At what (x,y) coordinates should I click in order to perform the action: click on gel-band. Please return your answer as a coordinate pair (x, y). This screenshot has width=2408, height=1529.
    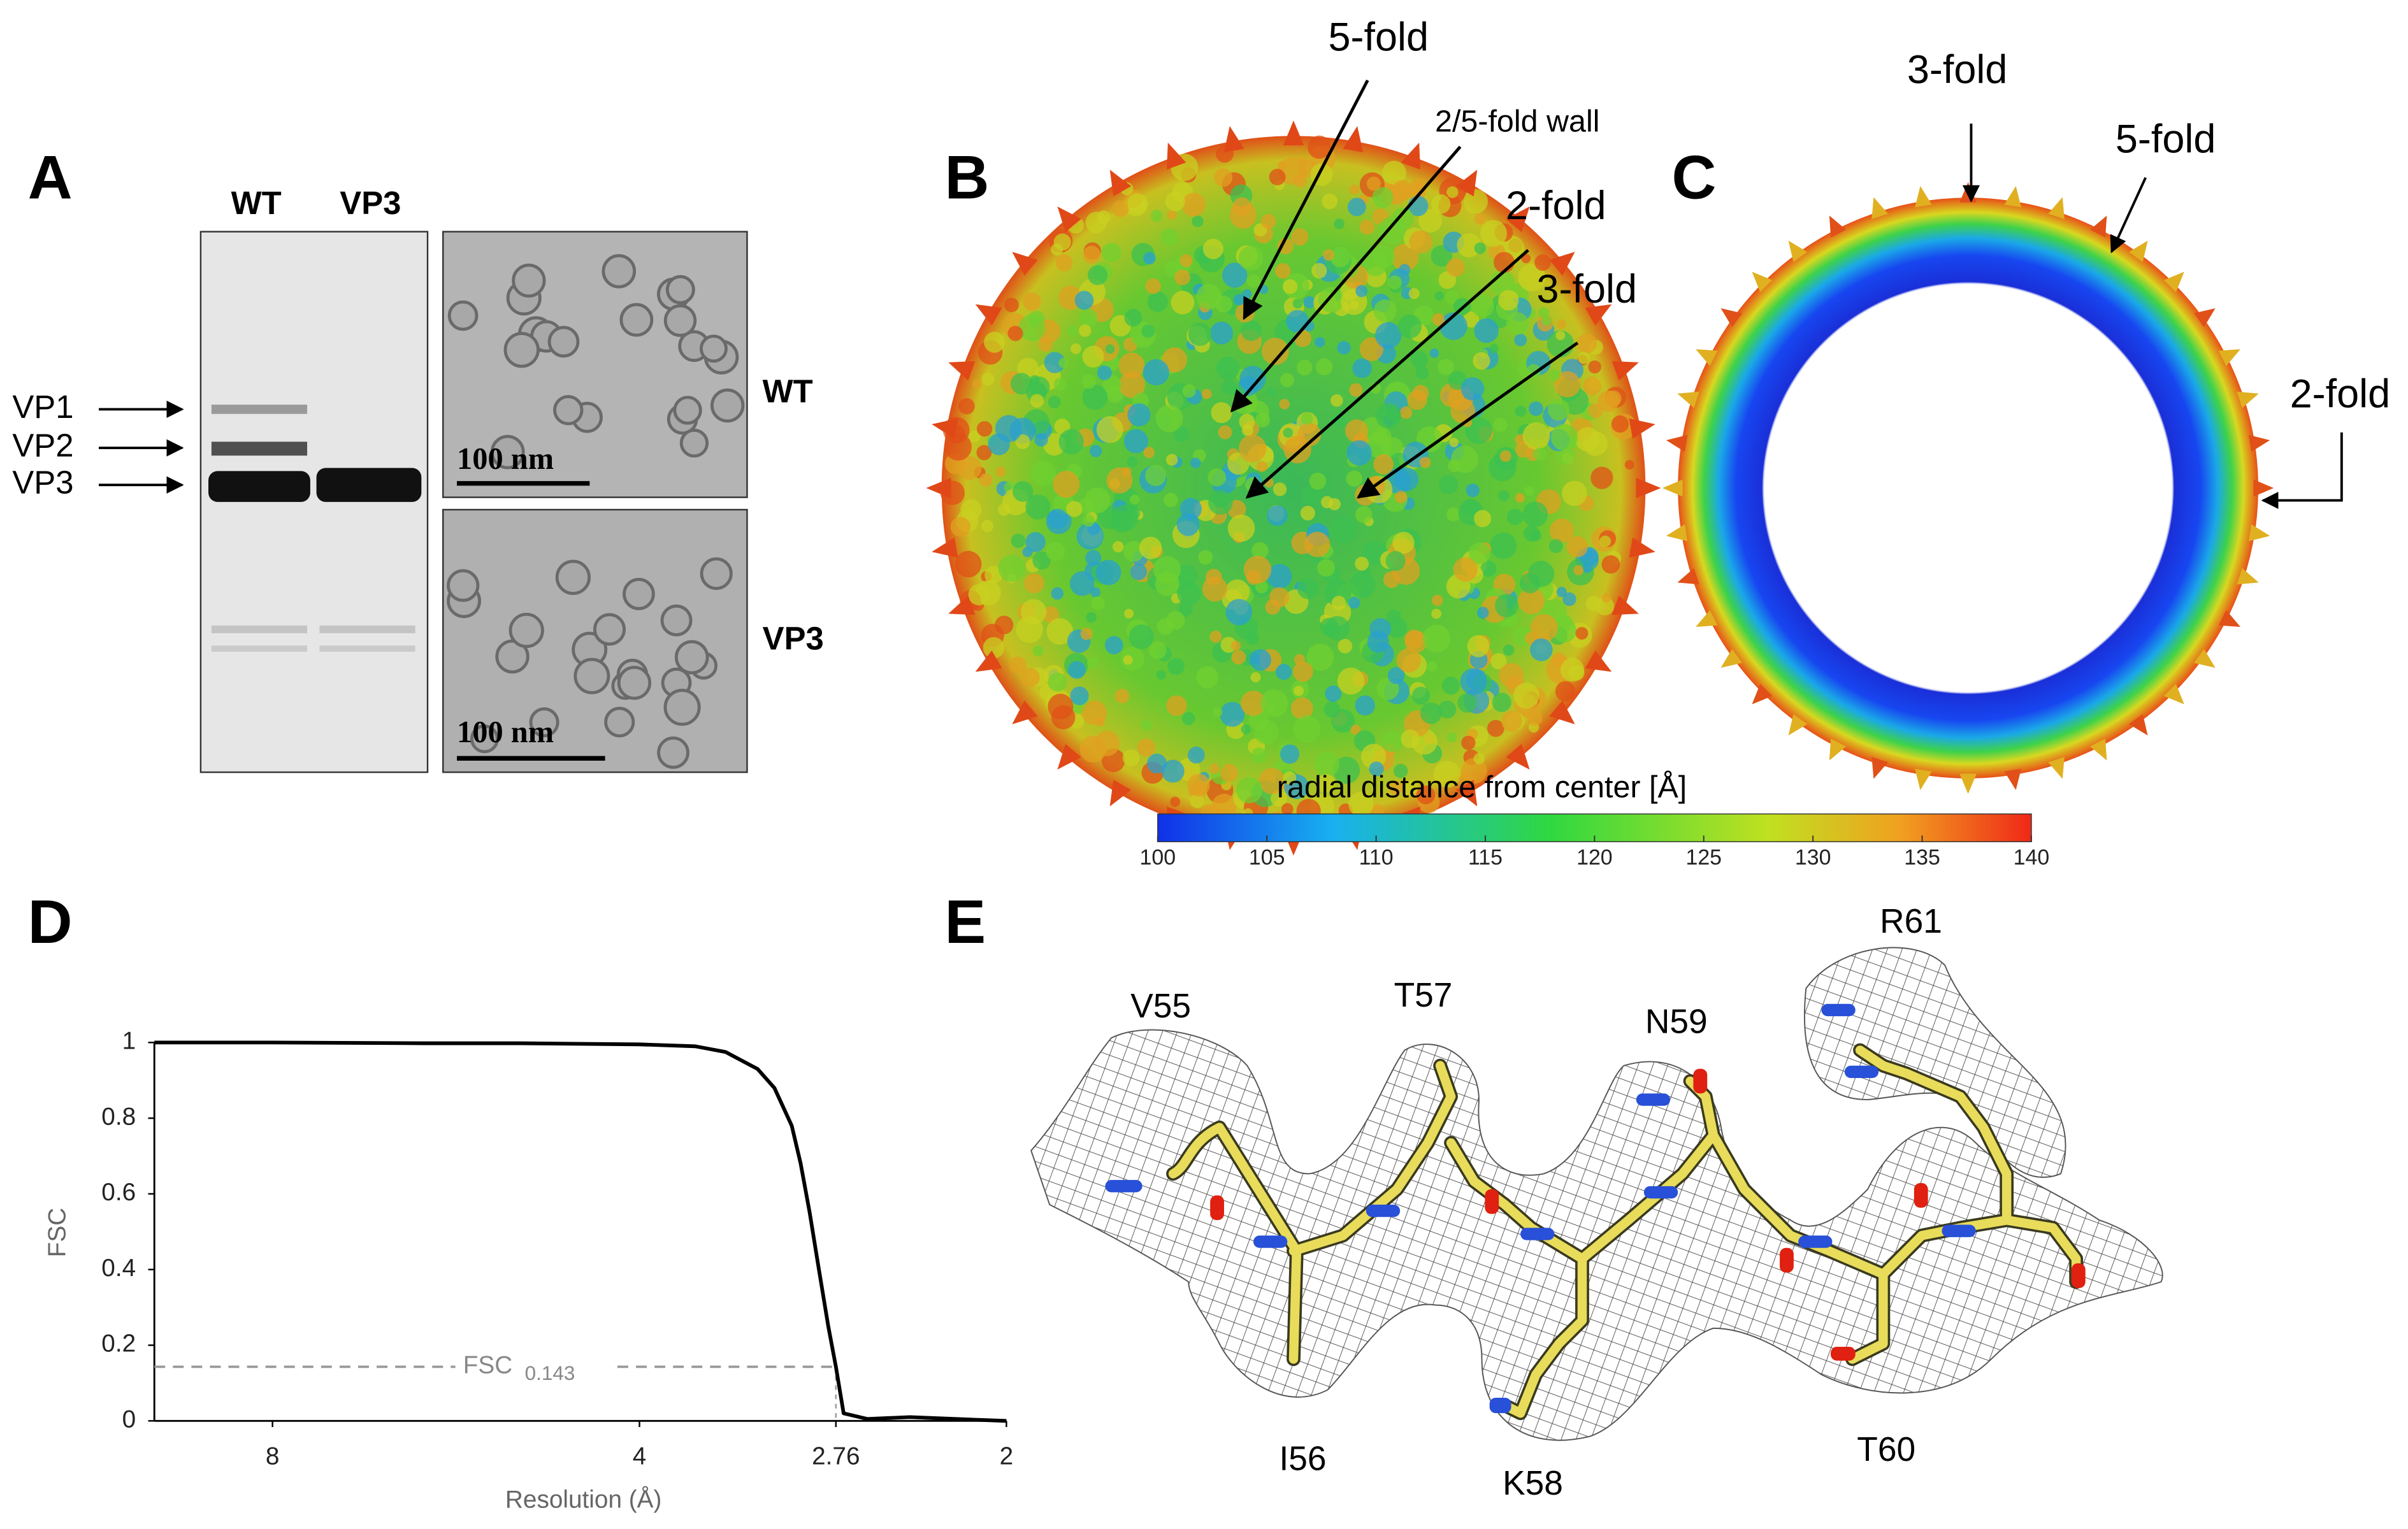
    Looking at the image, I should click on (367, 648).